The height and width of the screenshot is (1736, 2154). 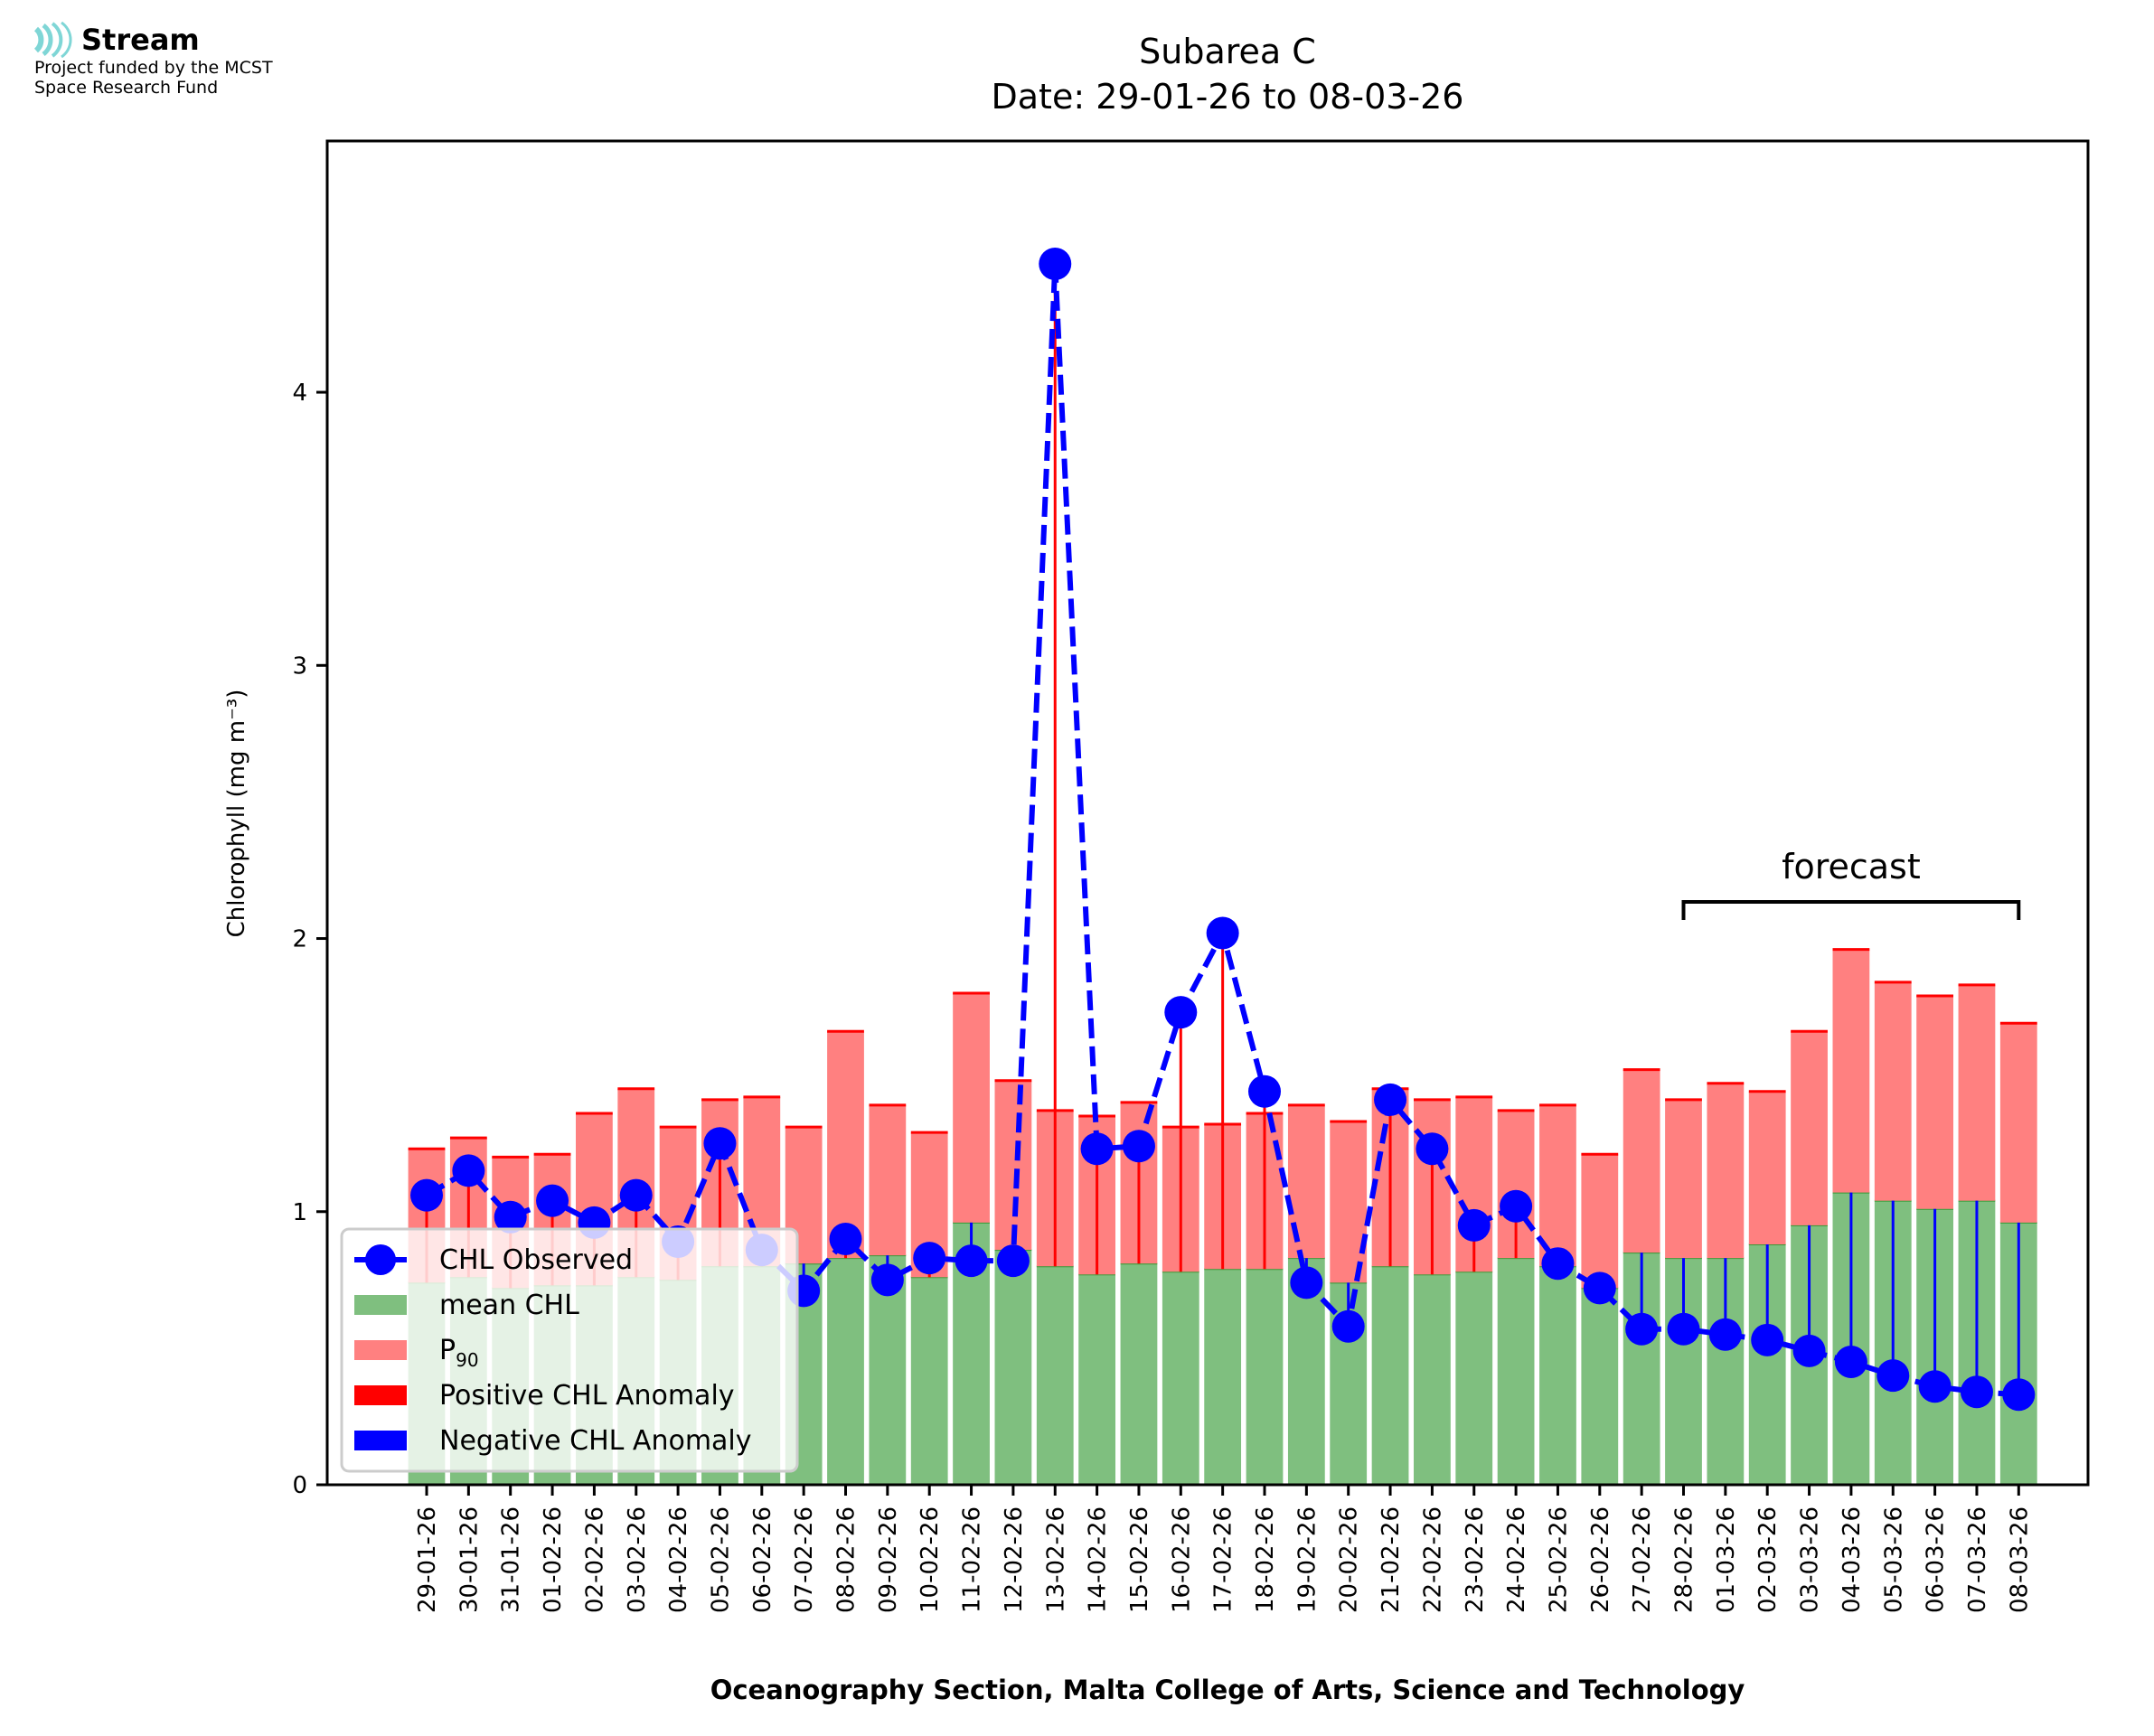 What do you see at coordinates (1307, 1560) in the screenshot?
I see `x-tick-label: 19-02-26` at bounding box center [1307, 1560].